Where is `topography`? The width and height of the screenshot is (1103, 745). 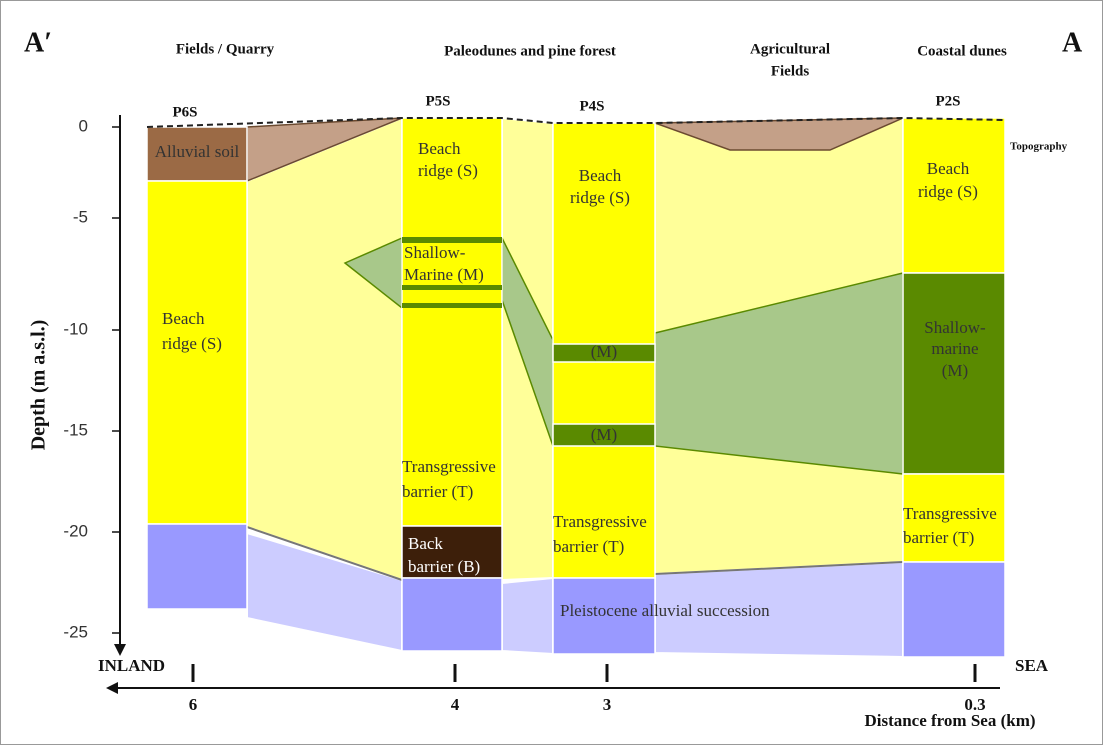 topography is located at coordinates (576, 122).